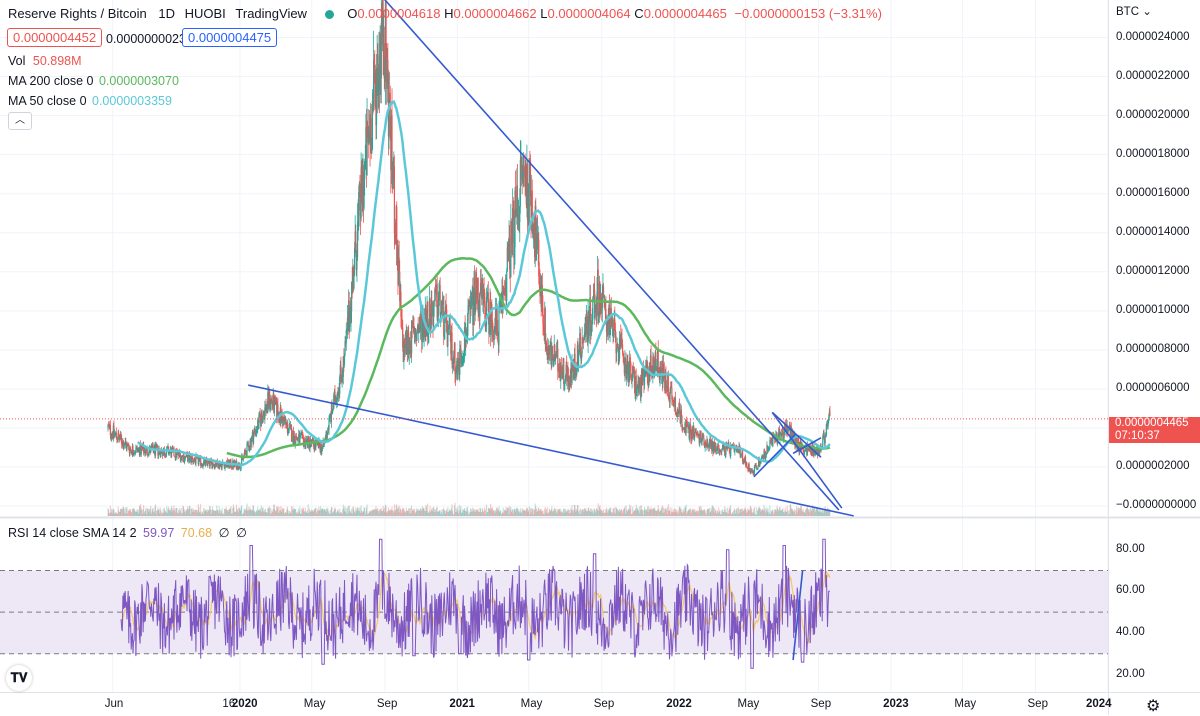 The height and width of the screenshot is (716, 1200). Describe the element at coordinates (1153, 706) in the screenshot. I see `settings-gear-icon: ⚙` at that location.